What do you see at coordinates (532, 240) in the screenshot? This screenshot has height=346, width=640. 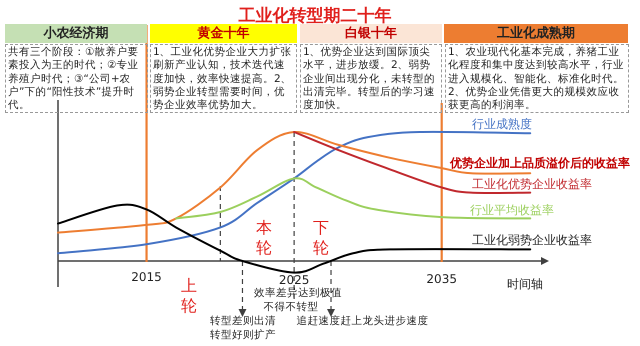 I see `series-label: 工业化弱势企业收益率` at bounding box center [532, 240].